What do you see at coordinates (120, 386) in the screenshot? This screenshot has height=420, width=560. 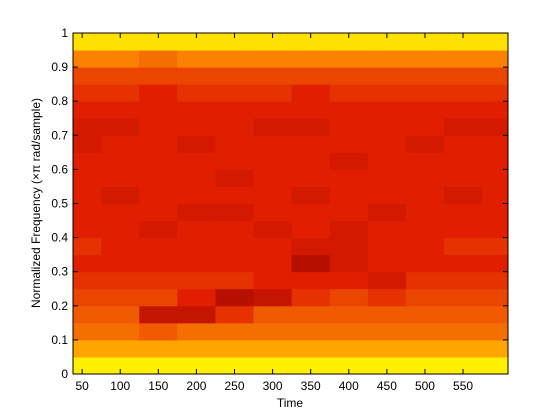 I see `x-tick-label: 100` at bounding box center [120, 386].